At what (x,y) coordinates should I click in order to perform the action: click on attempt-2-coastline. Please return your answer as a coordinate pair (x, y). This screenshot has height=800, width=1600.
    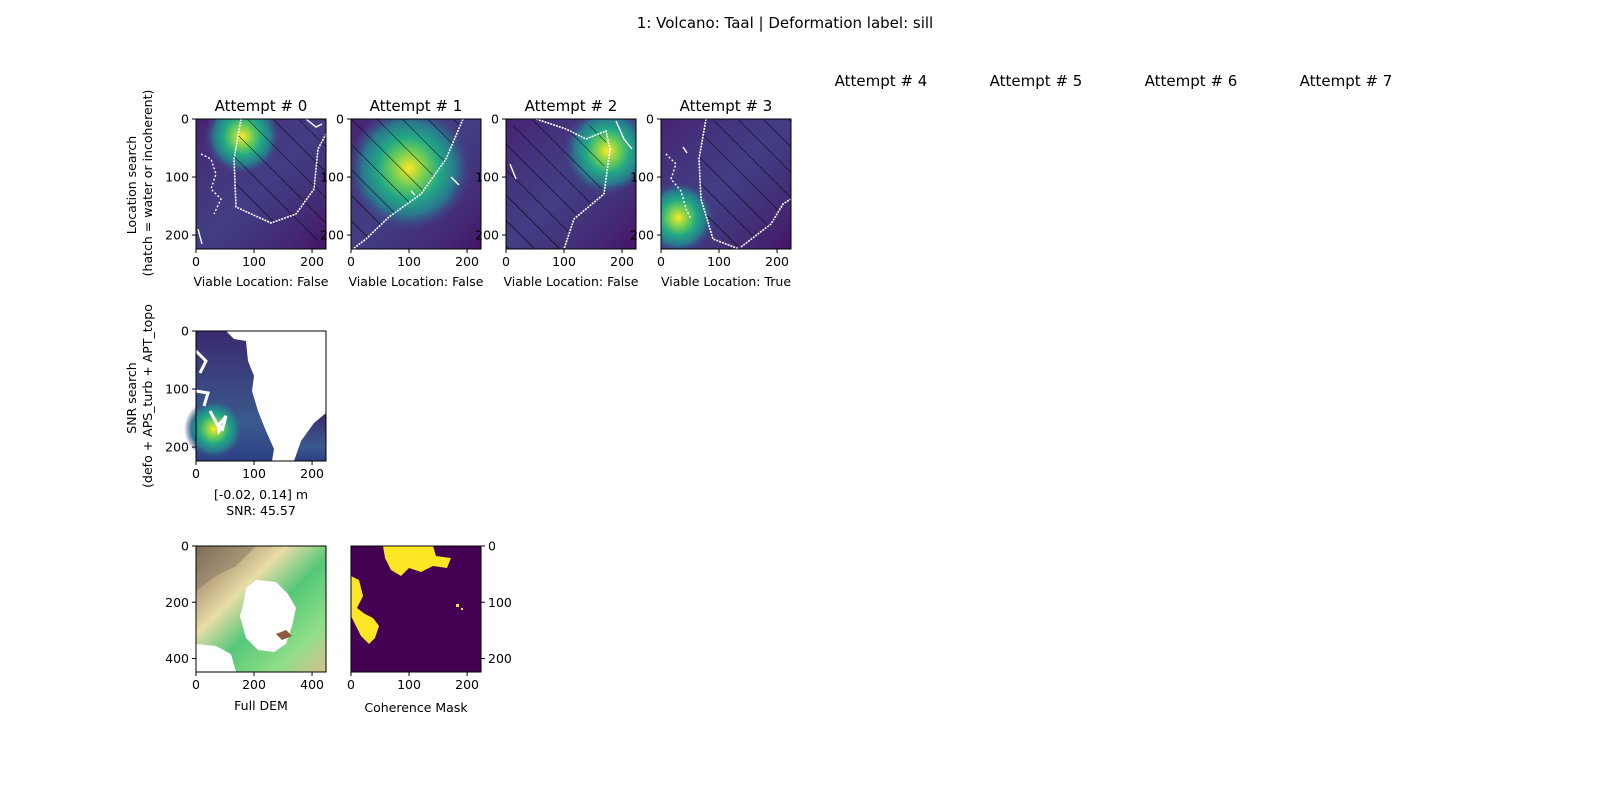
    Looking at the image, I should click on (573, 184).